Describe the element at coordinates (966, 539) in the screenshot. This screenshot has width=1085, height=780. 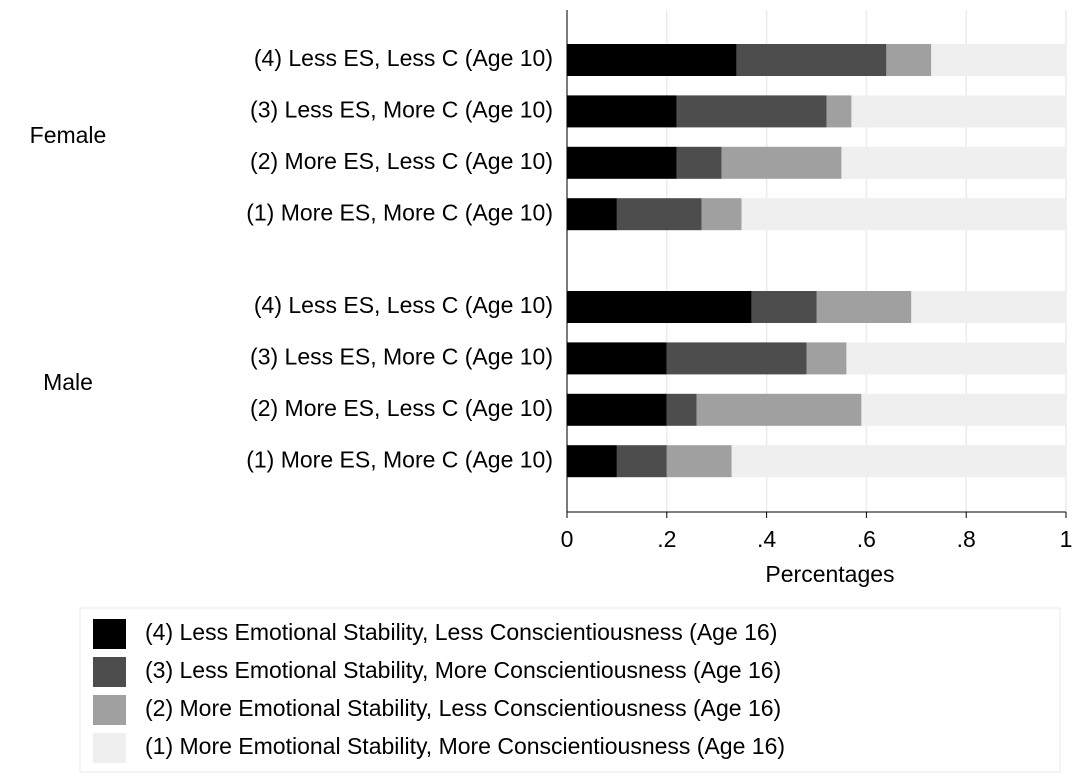
I see `x-tick-label: .8` at that location.